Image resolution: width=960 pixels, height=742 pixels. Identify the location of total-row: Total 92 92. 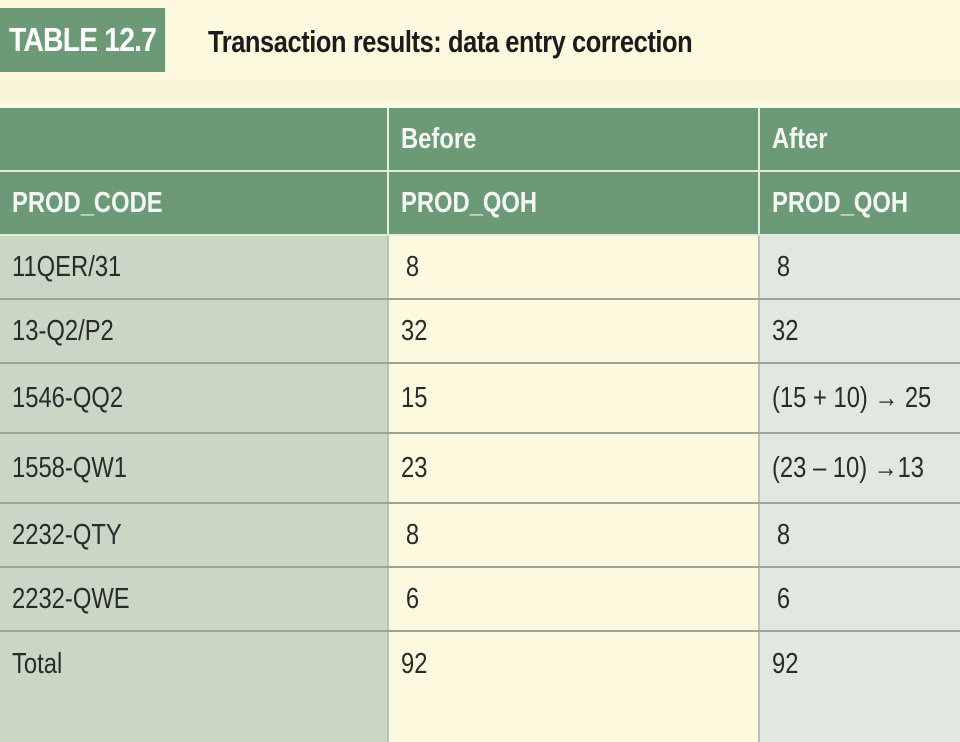
(480, 686).